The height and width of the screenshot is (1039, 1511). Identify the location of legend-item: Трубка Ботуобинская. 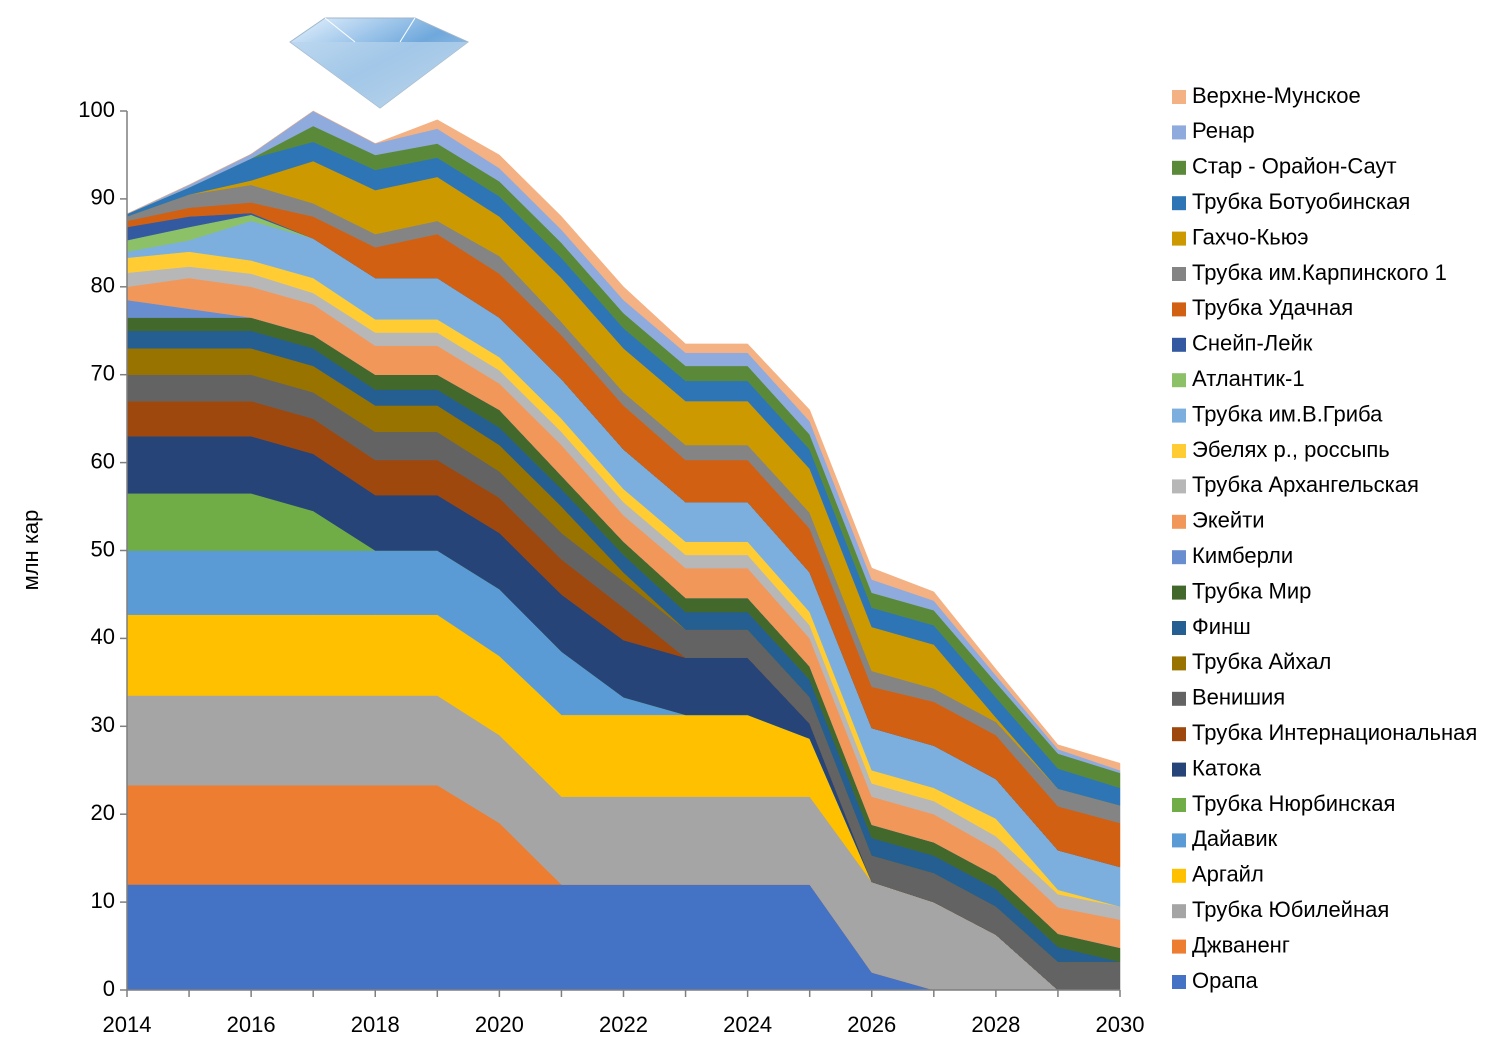
(1291, 201).